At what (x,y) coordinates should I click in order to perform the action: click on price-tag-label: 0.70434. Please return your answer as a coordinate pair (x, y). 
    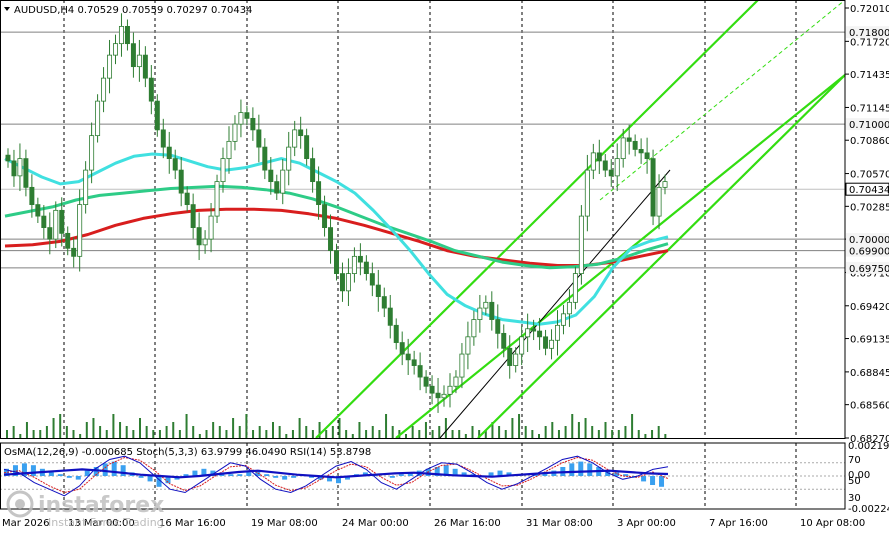
    Looking at the image, I should click on (869, 190).